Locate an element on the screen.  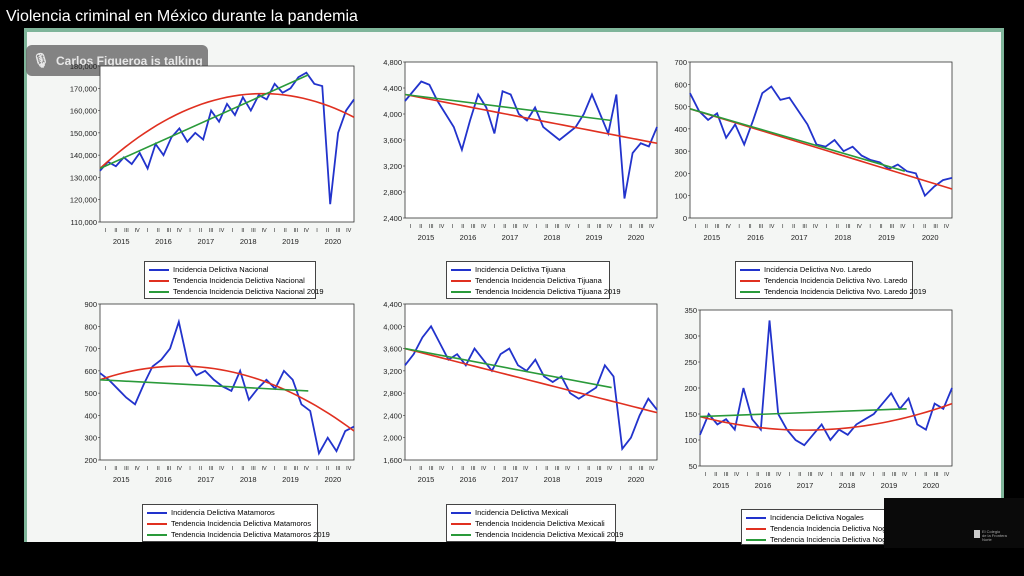
plot-area is located at coordinates (531, 382).